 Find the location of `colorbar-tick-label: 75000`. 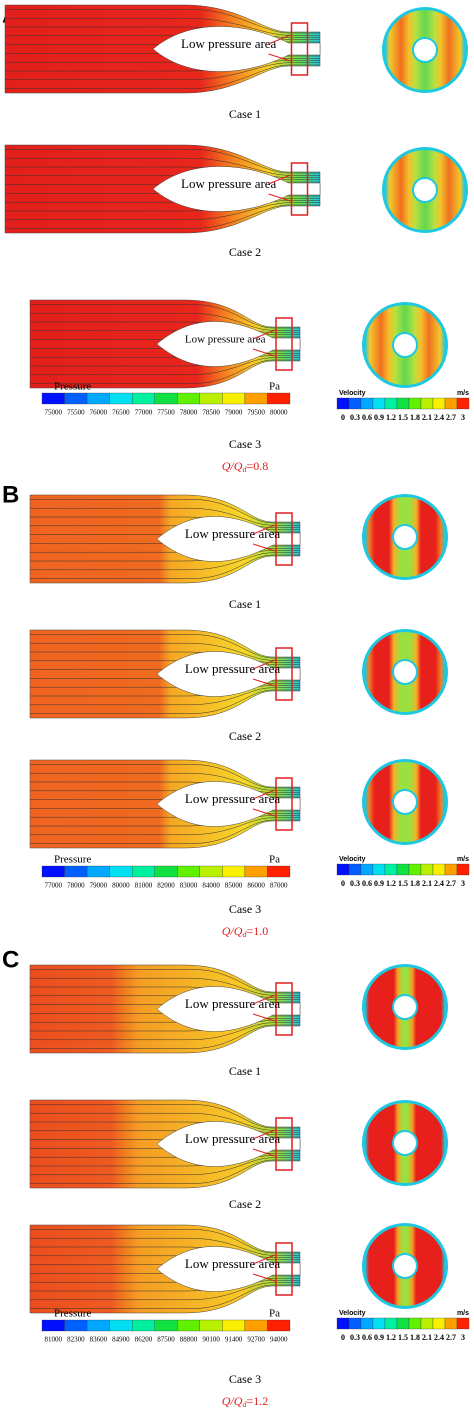

colorbar-tick-label: 75000 is located at coordinates (54, 413).